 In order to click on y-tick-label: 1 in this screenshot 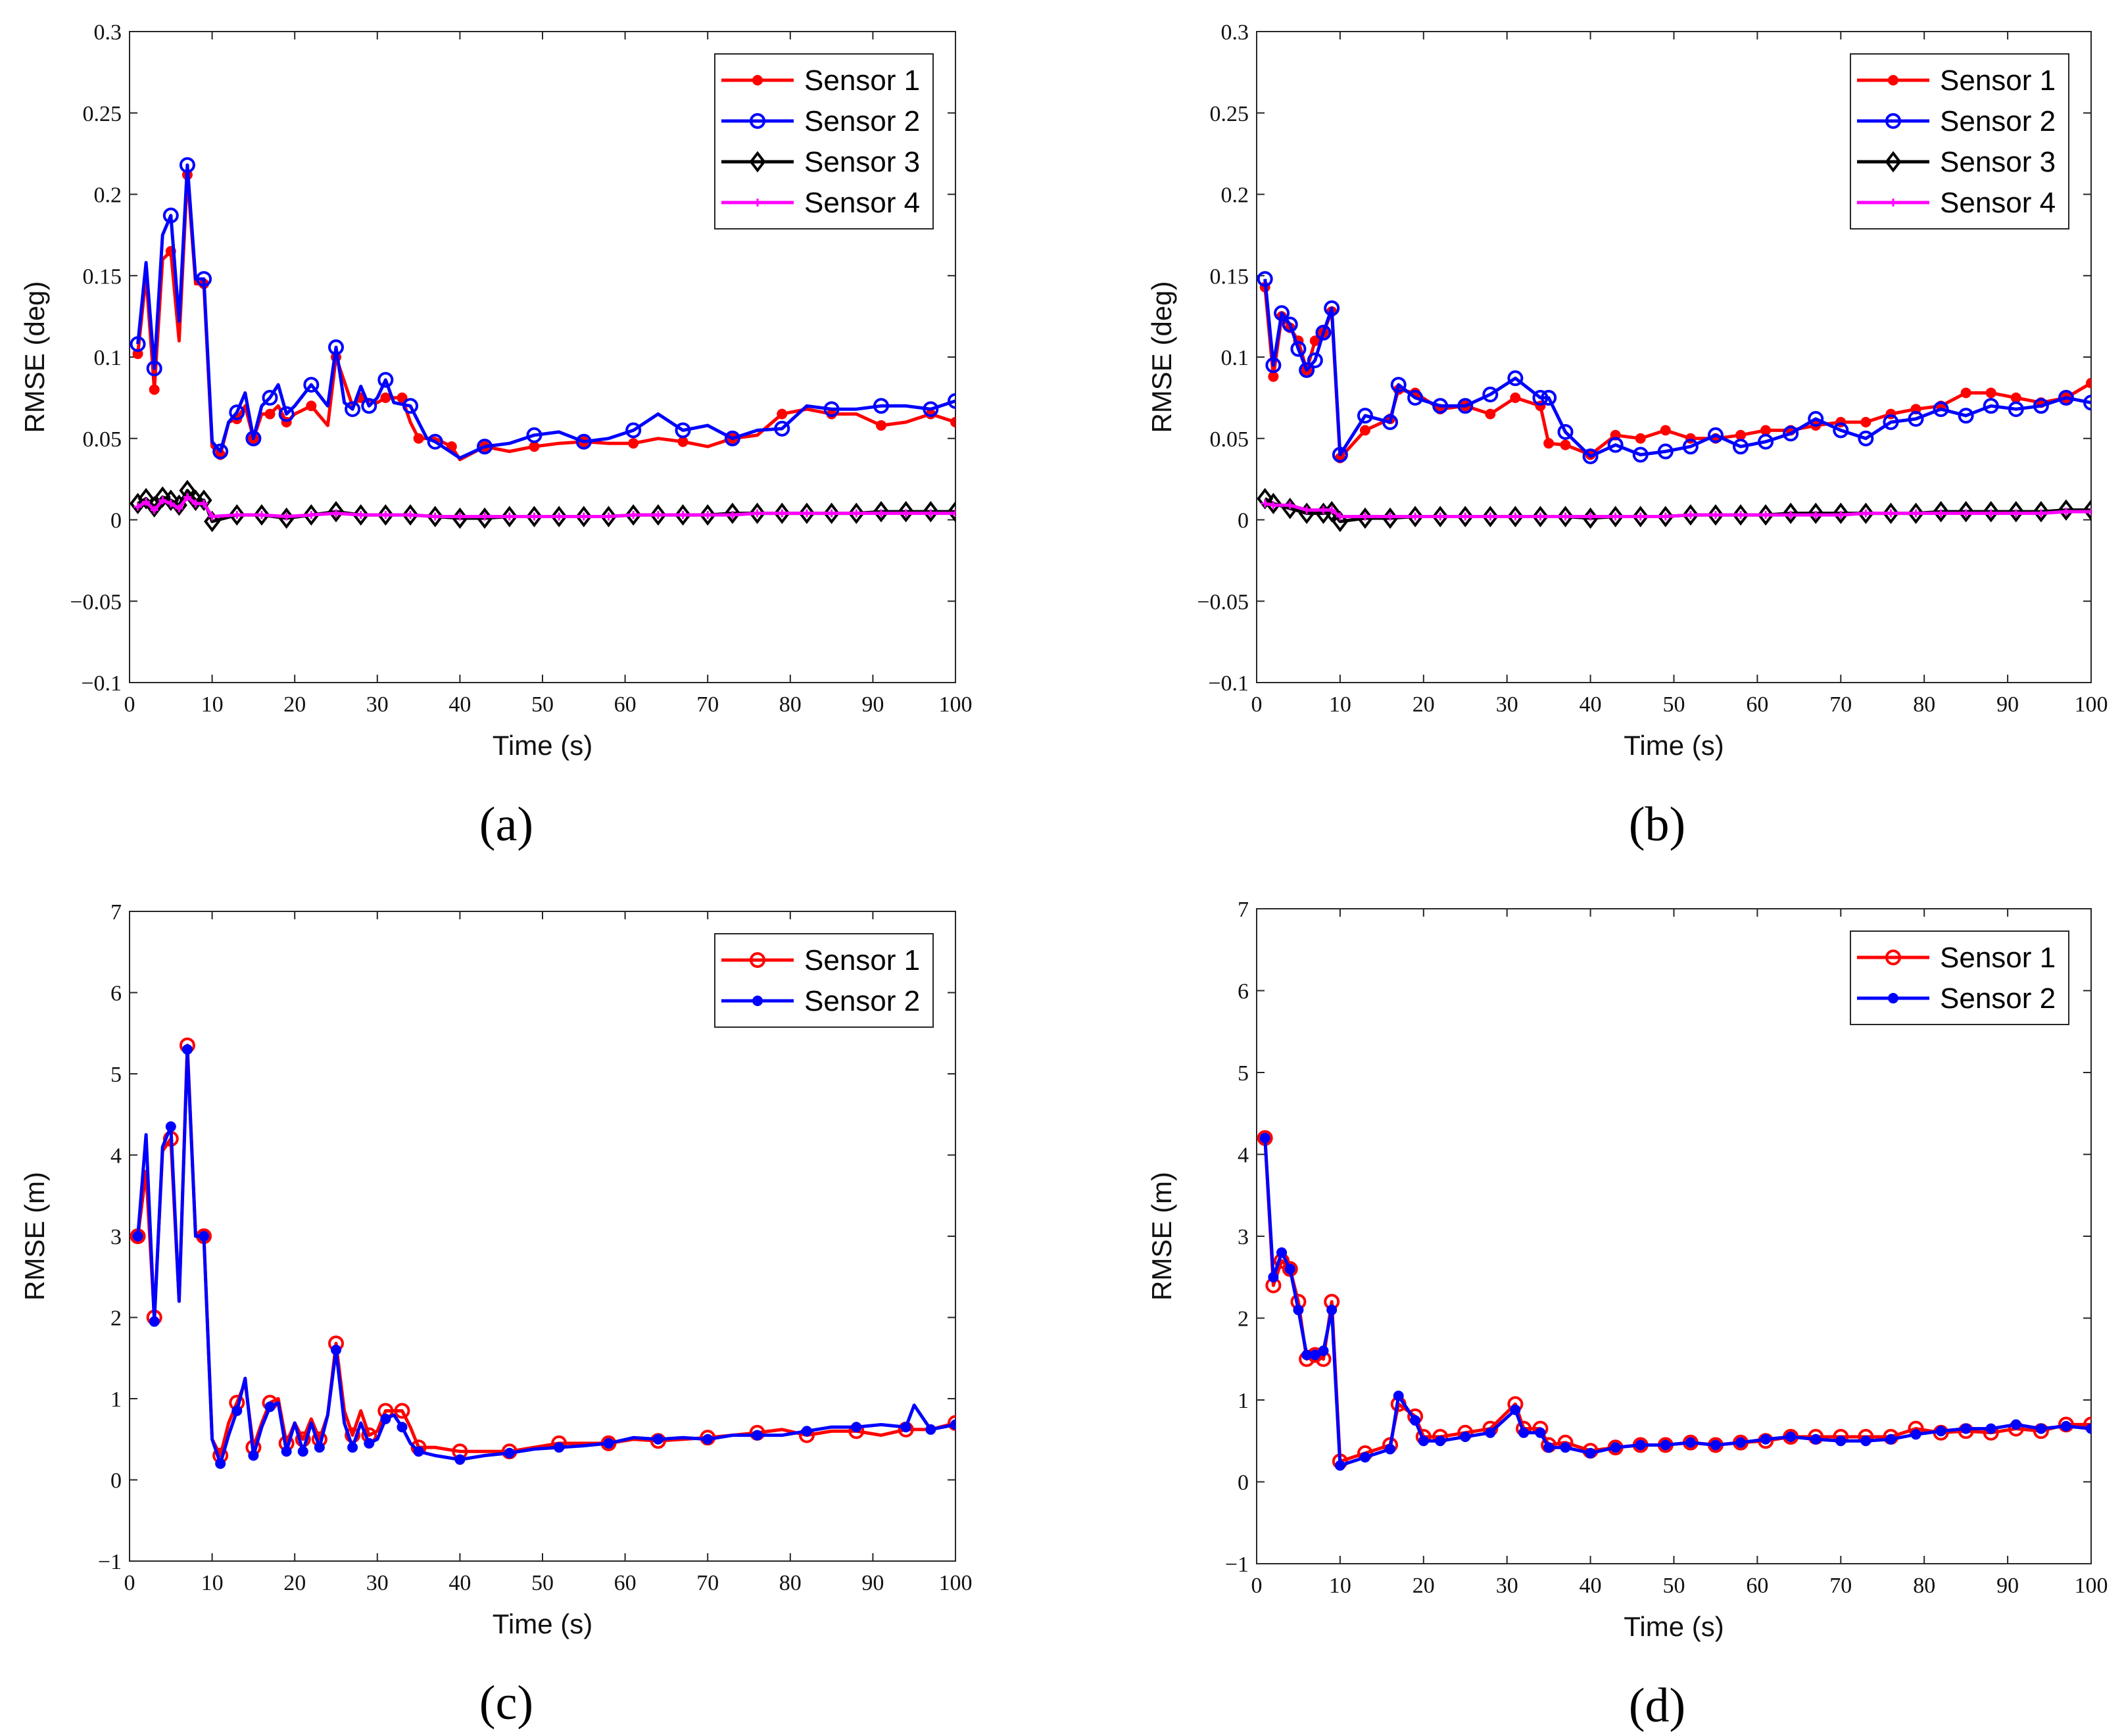, I will do `click(116, 1399)`.